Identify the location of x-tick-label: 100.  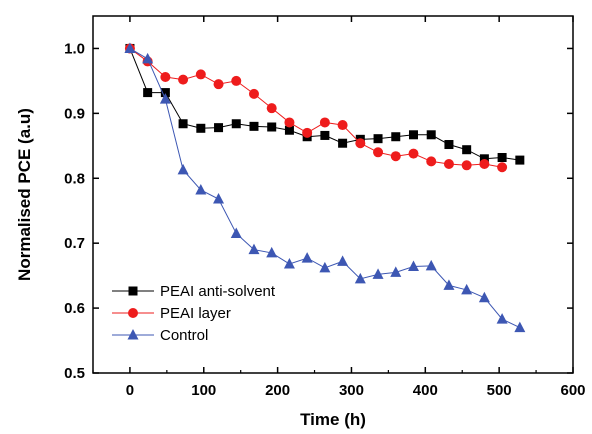
(203, 390).